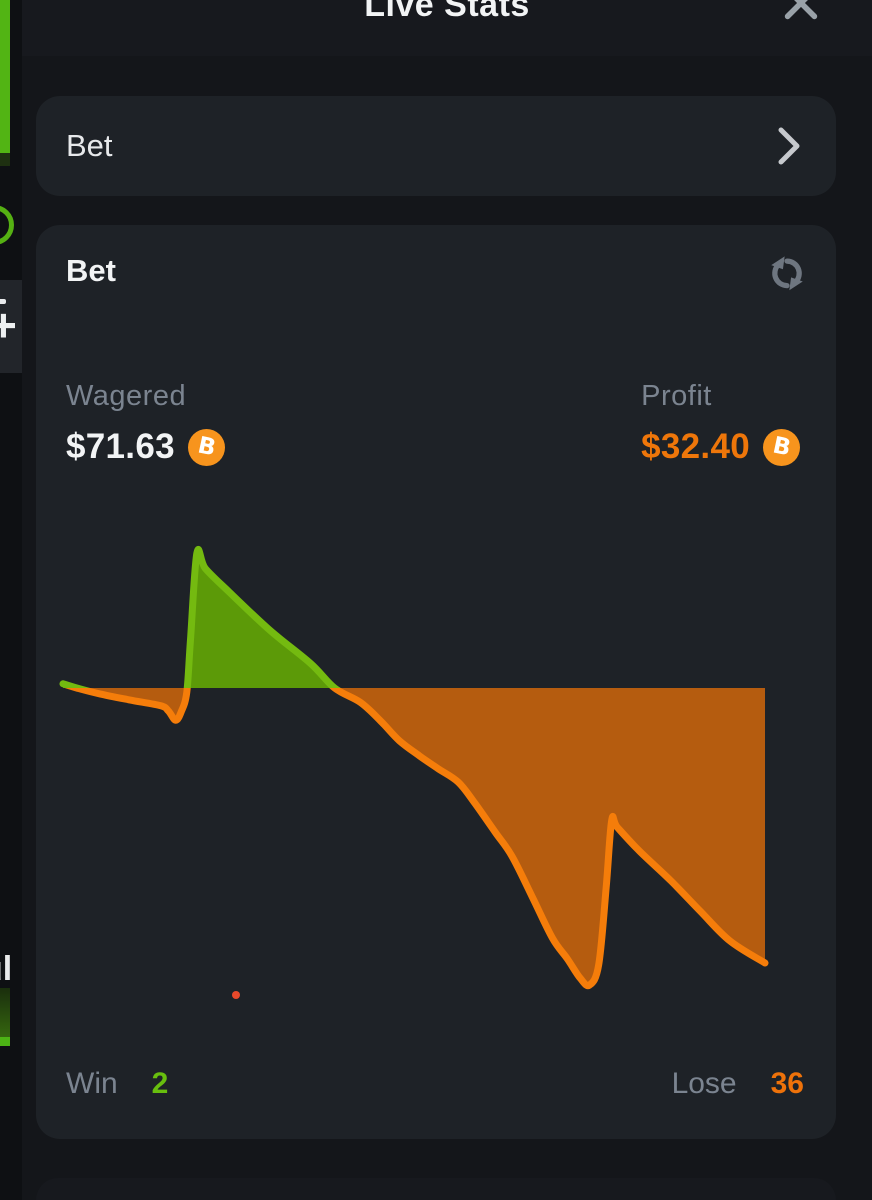  What do you see at coordinates (7, 225) in the screenshot?
I see `background-spinner-ring-icon` at bounding box center [7, 225].